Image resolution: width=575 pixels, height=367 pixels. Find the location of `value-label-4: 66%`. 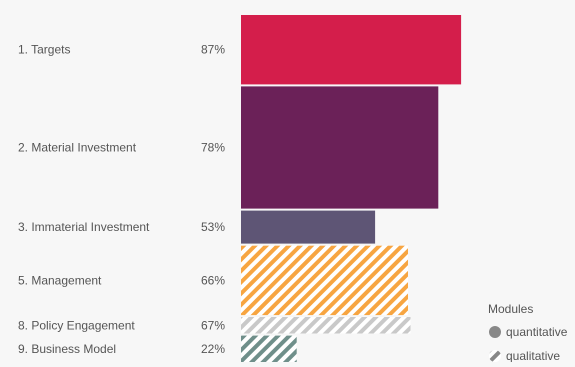

value-label-4: 66% is located at coordinates (213, 280).